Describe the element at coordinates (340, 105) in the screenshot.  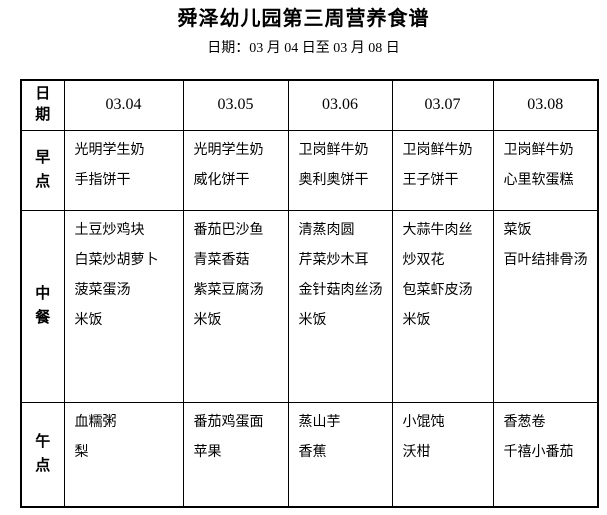
I see `date-header-03.06: 03.06` at that location.